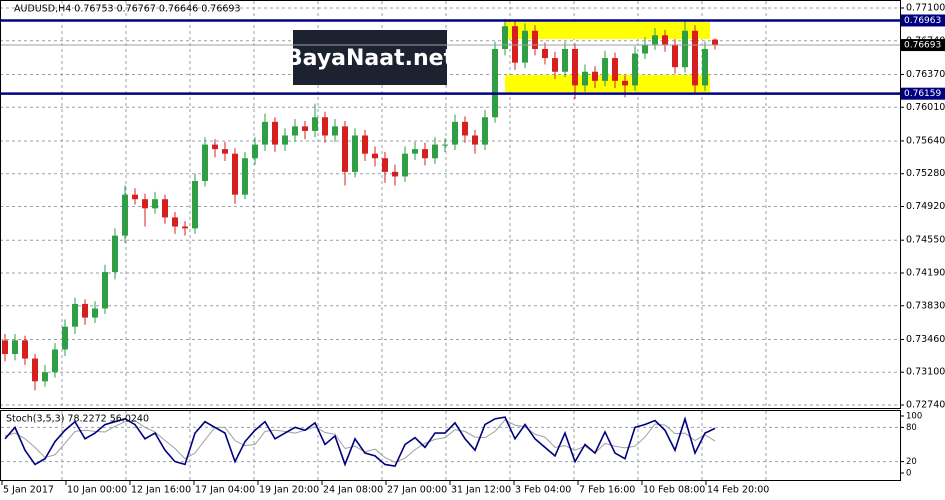  Describe the element at coordinates (481, 490) in the screenshot. I see `x-tick-label: 31 Jan 12:00` at that location.